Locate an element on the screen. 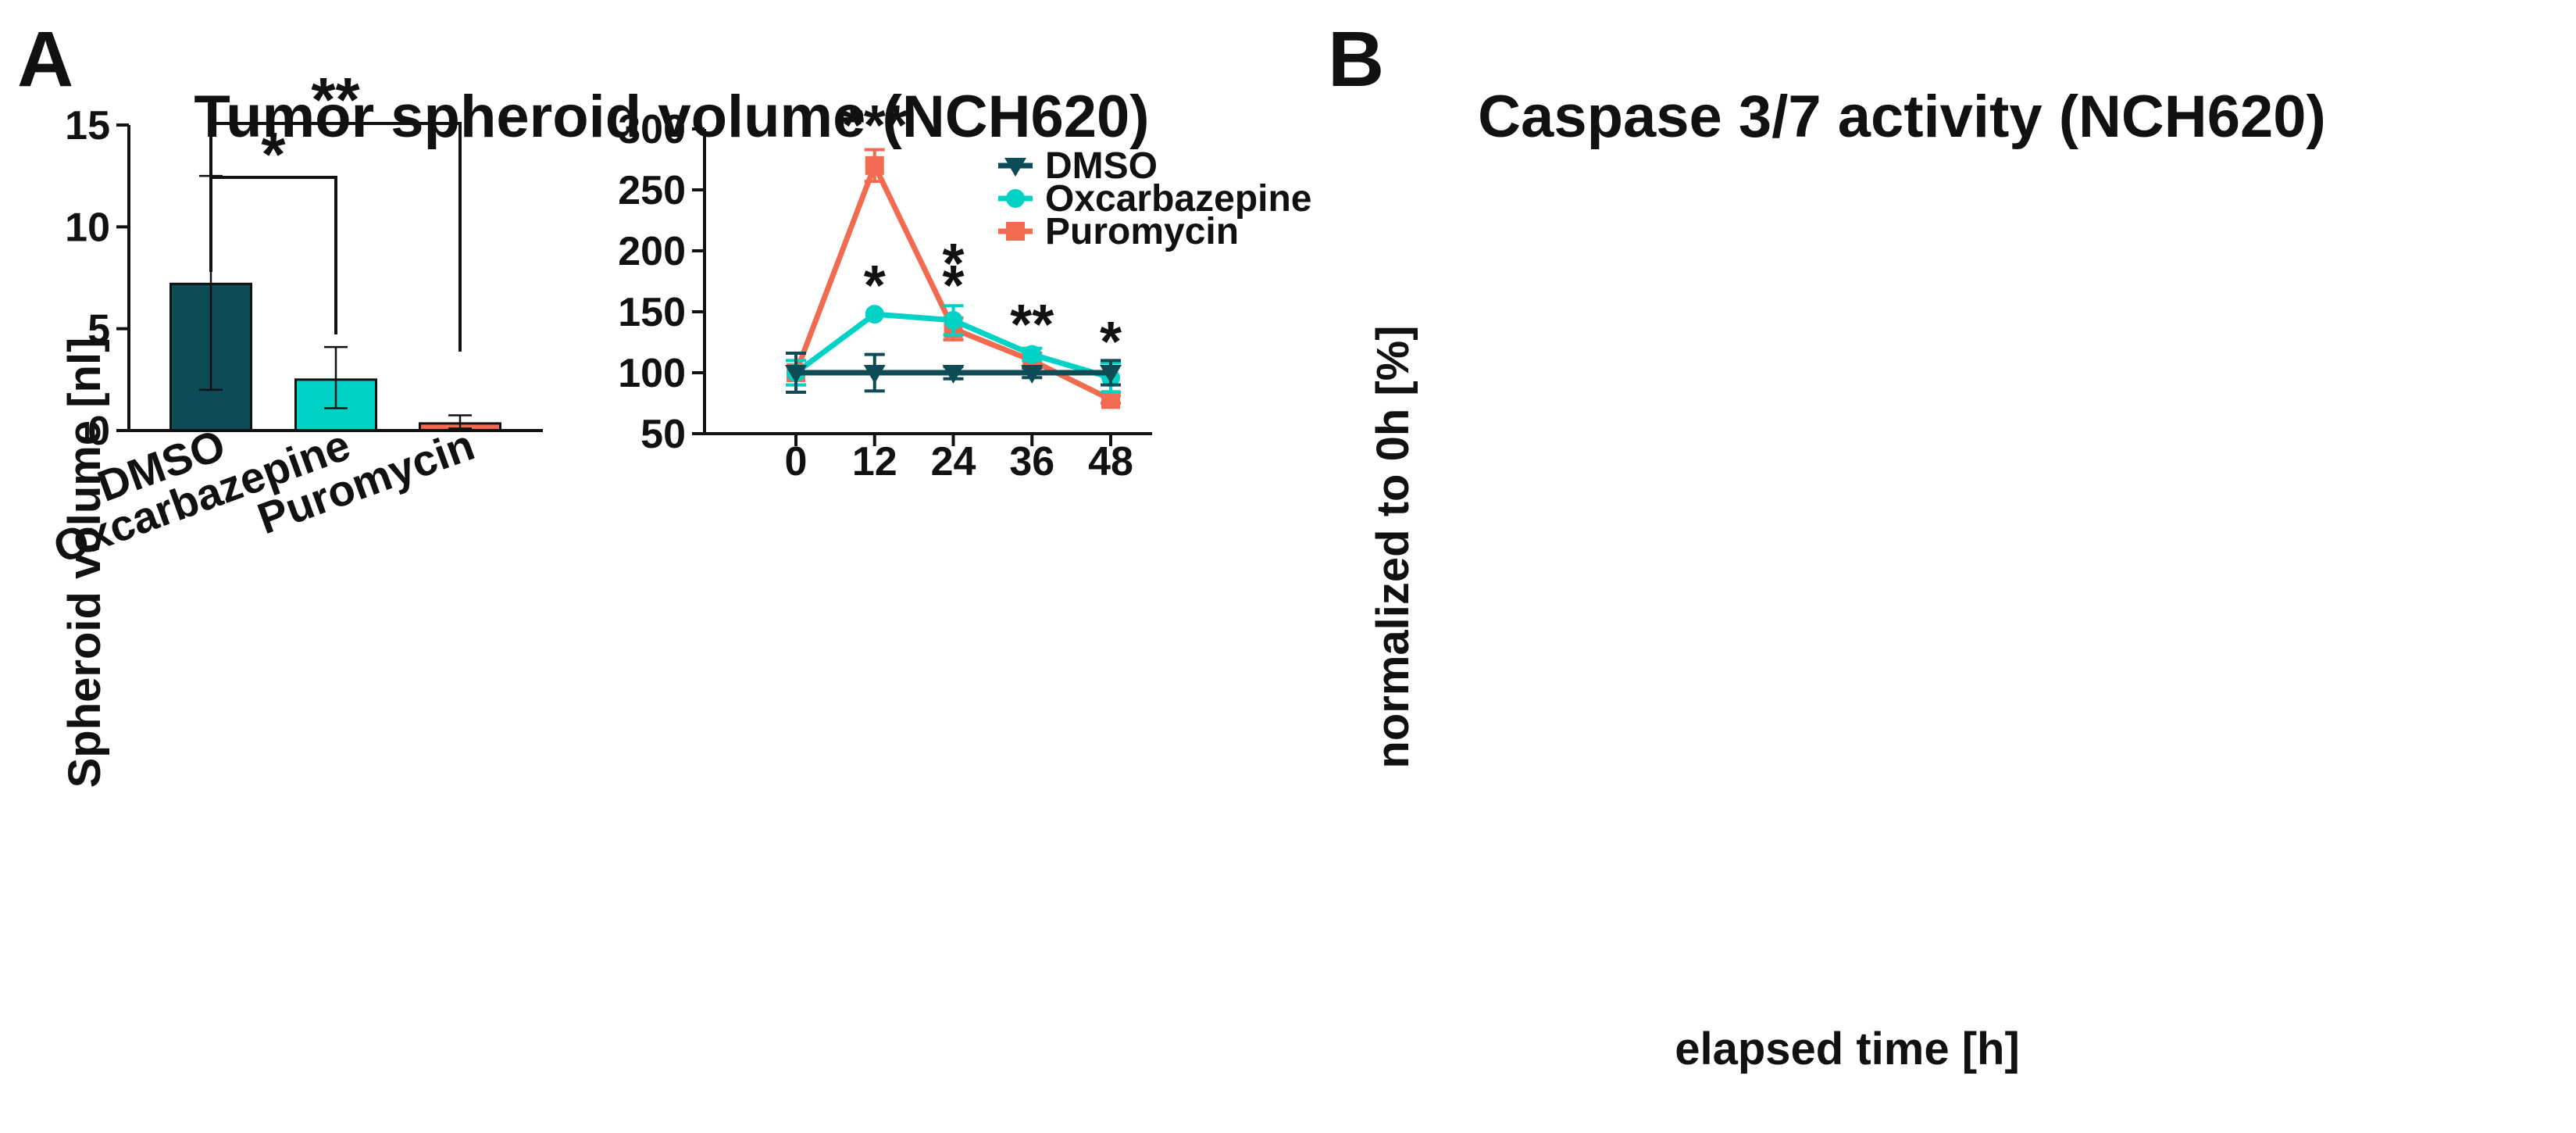 The height and width of the screenshot is (1133, 2576). significance-label-puromycin: *** is located at coordinates (875, 126).